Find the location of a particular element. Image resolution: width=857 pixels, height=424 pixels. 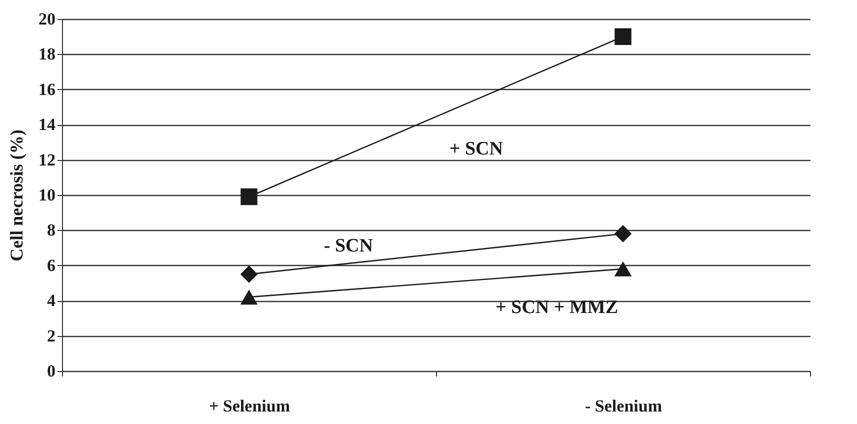

y-tick-label: 0 is located at coordinates (51, 371).